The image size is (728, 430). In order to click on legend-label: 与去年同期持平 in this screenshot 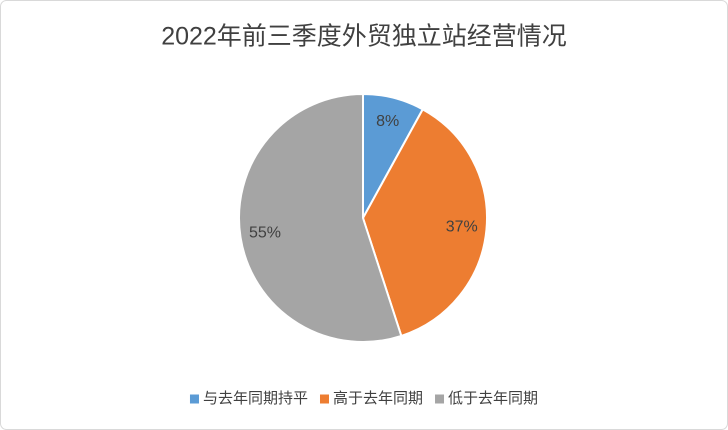, I will do `click(255, 398)`.